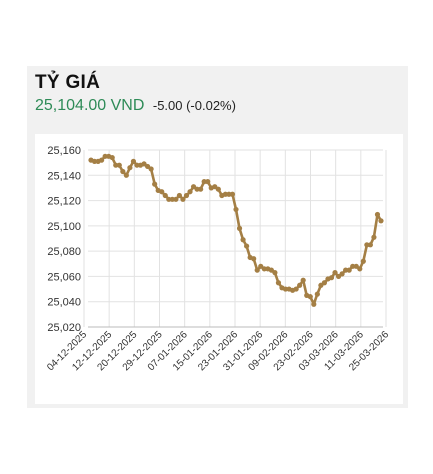  Describe the element at coordinates (64, 202) in the screenshot. I see `y-tick-label: 25,120` at that location.